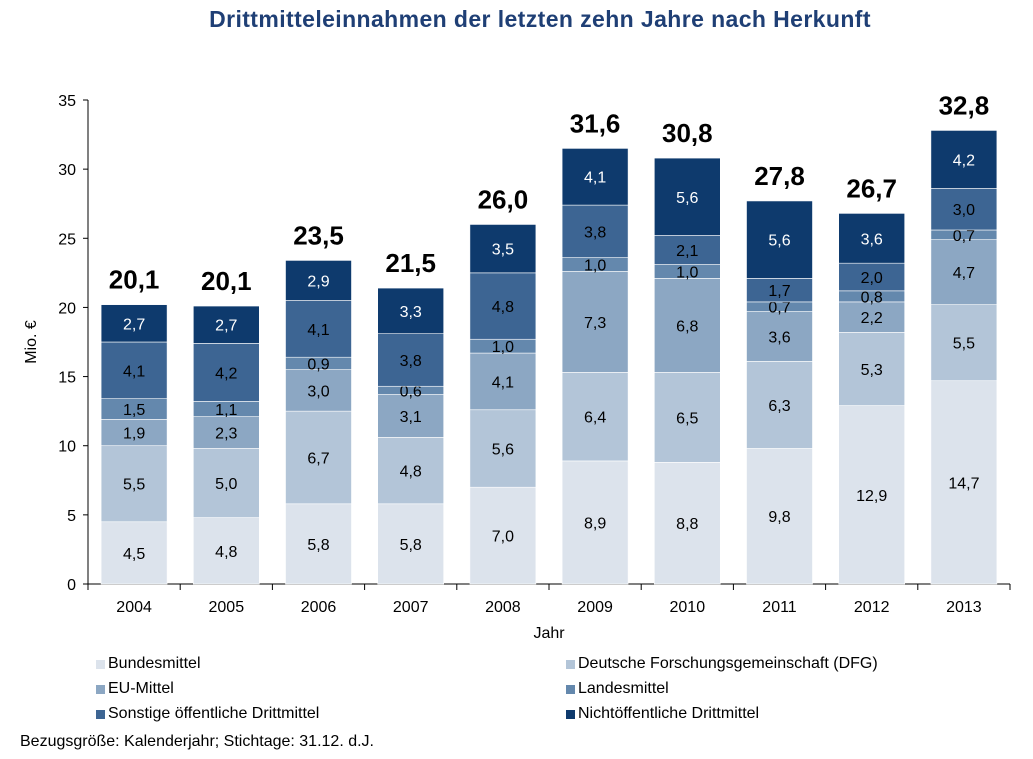 The width and height of the screenshot is (1033, 759). Describe the element at coordinates (71, 585) in the screenshot. I see `y-tick-label: 0` at that location.